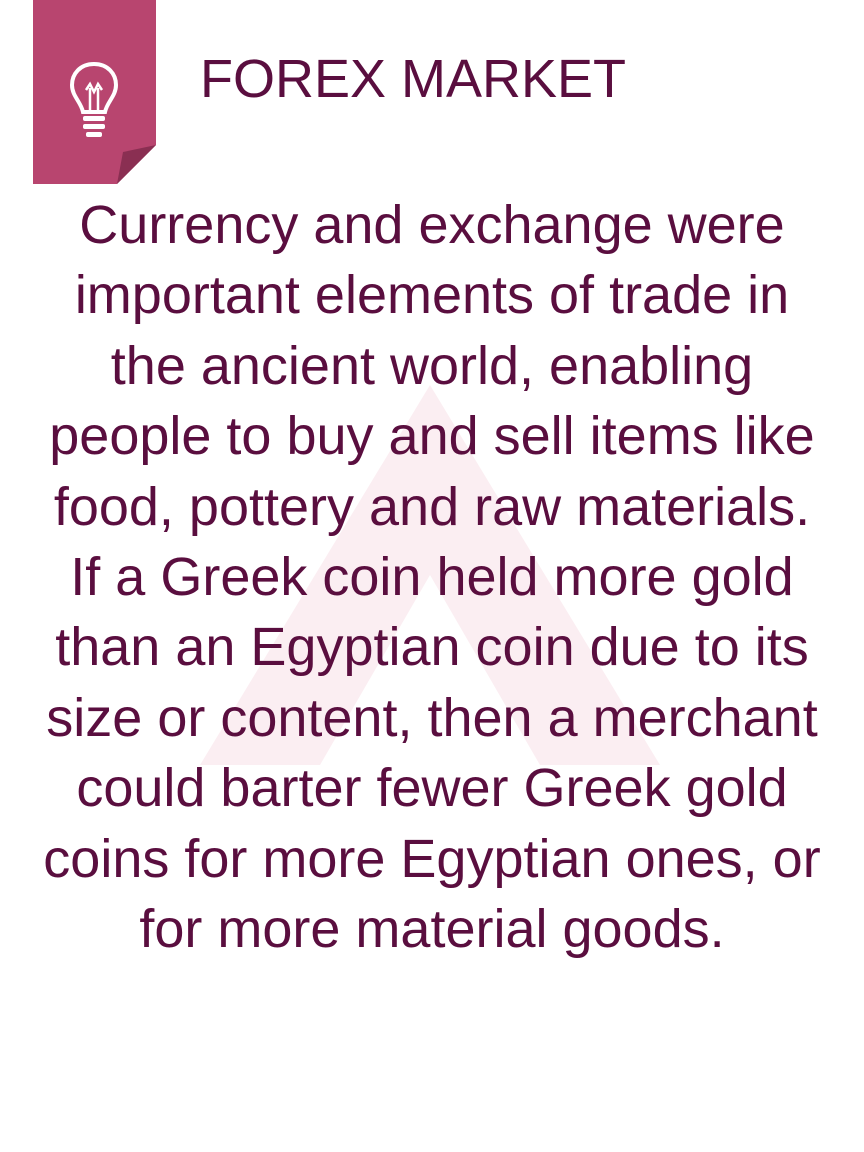  I want to click on slide-title: FOREX MARKET, so click(413, 79).